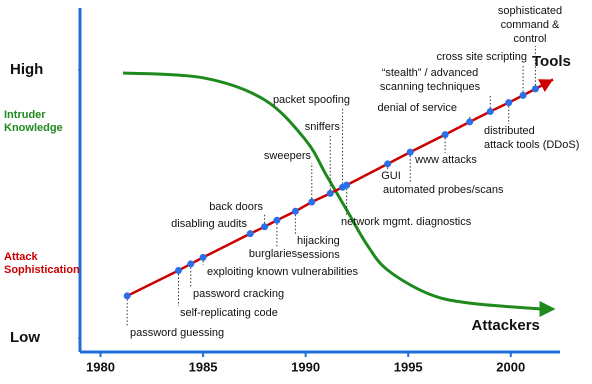 Image resolution: width=592 pixels, height=384 pixels. I want to click on end-label: Tools, so click(551, 61).